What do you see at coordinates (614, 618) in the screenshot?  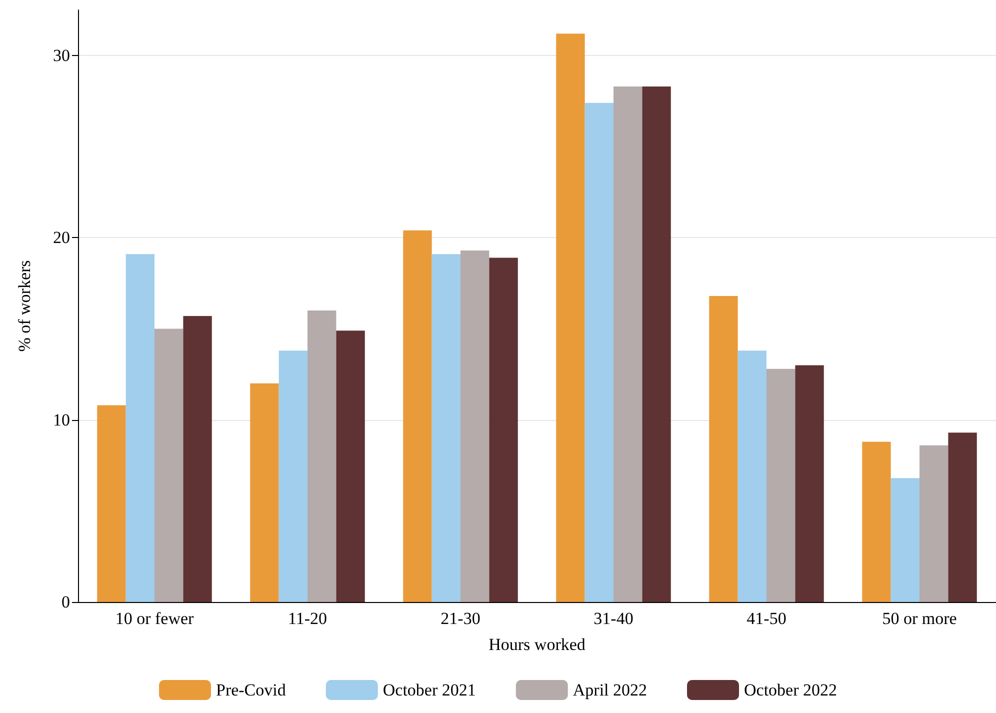 I see `x-tick-label: 31-40` at bounding box center [614, 618].